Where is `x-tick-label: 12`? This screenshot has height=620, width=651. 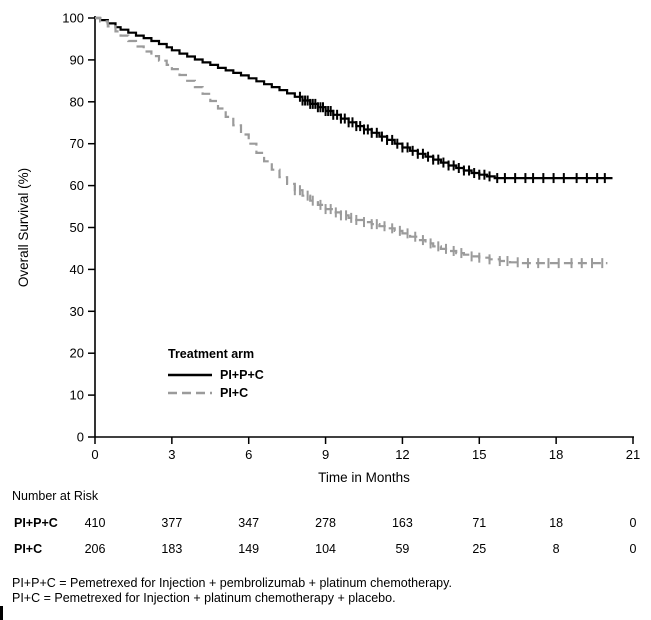 x-tick-label: 12 is located at coordinates (402, 454).